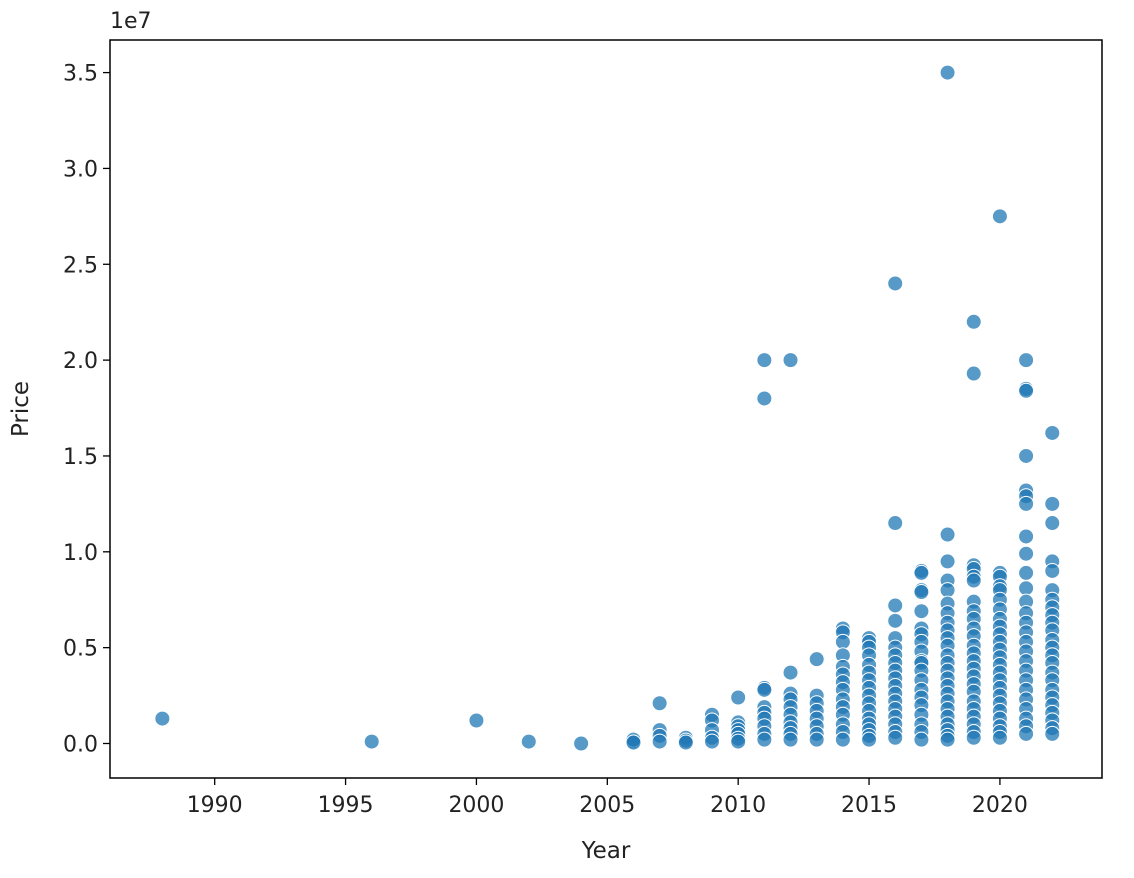 The image size is (1134, 878). I want to click on x-axis: 1990 1995 2000 2005 2010 2015 2020, so click(607, 798).